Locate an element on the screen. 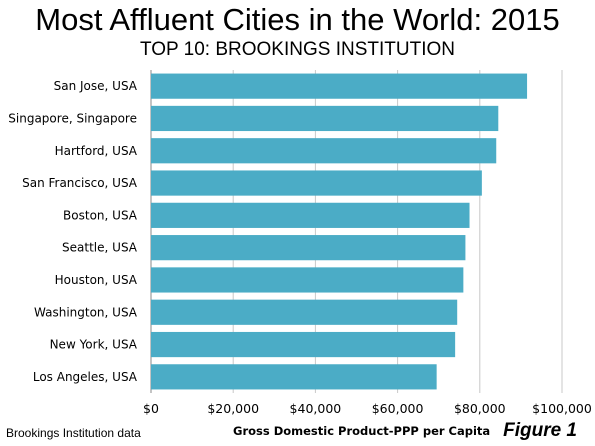 The height and width of the screenshot is (446, 595). category-label: San Francisco, USA is located at coordinates (80, 183).